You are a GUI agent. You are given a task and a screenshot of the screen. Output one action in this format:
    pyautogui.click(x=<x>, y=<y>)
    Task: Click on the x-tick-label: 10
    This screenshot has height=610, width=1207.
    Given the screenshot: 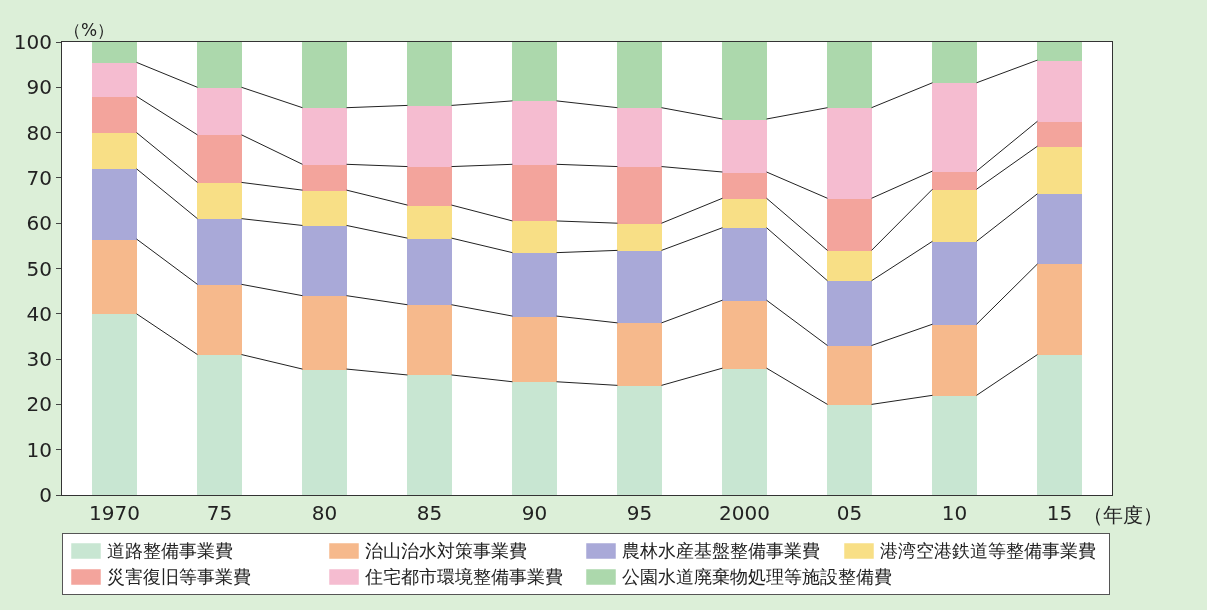 What is the action you would take?
    pyautogui.click(x=954, y=513)
    